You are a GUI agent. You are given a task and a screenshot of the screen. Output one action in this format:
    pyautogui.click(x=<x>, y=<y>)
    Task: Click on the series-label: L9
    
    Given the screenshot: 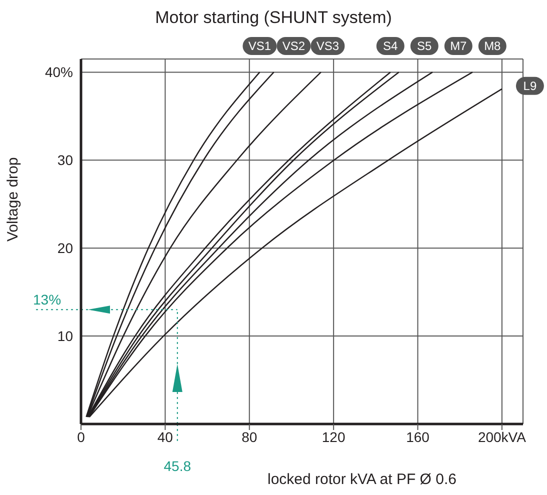 What is the action you would take?
    pyautogui.click(x=530, y=85)
    